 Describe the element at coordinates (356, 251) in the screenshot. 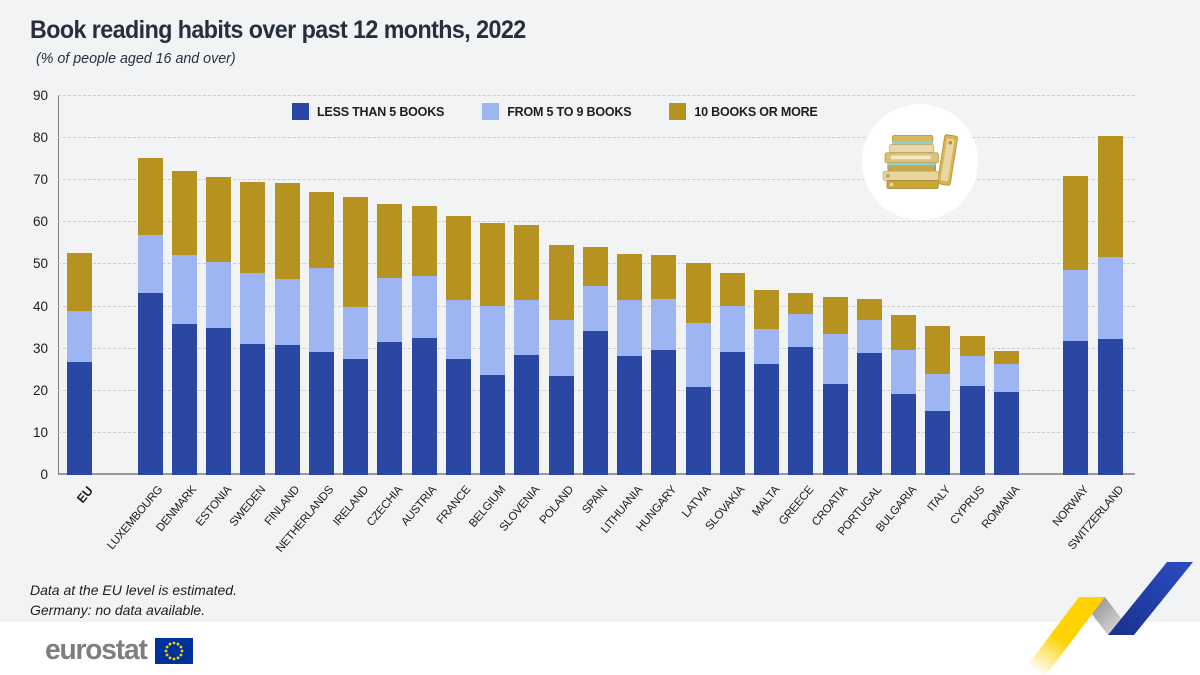

I see `bar-segment-ireland-10-books-or-more` at that location.